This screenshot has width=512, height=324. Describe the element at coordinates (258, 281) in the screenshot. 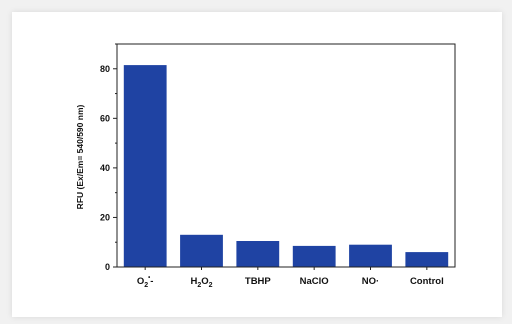

I see `x-tick-label-2: TBHP` at that location.